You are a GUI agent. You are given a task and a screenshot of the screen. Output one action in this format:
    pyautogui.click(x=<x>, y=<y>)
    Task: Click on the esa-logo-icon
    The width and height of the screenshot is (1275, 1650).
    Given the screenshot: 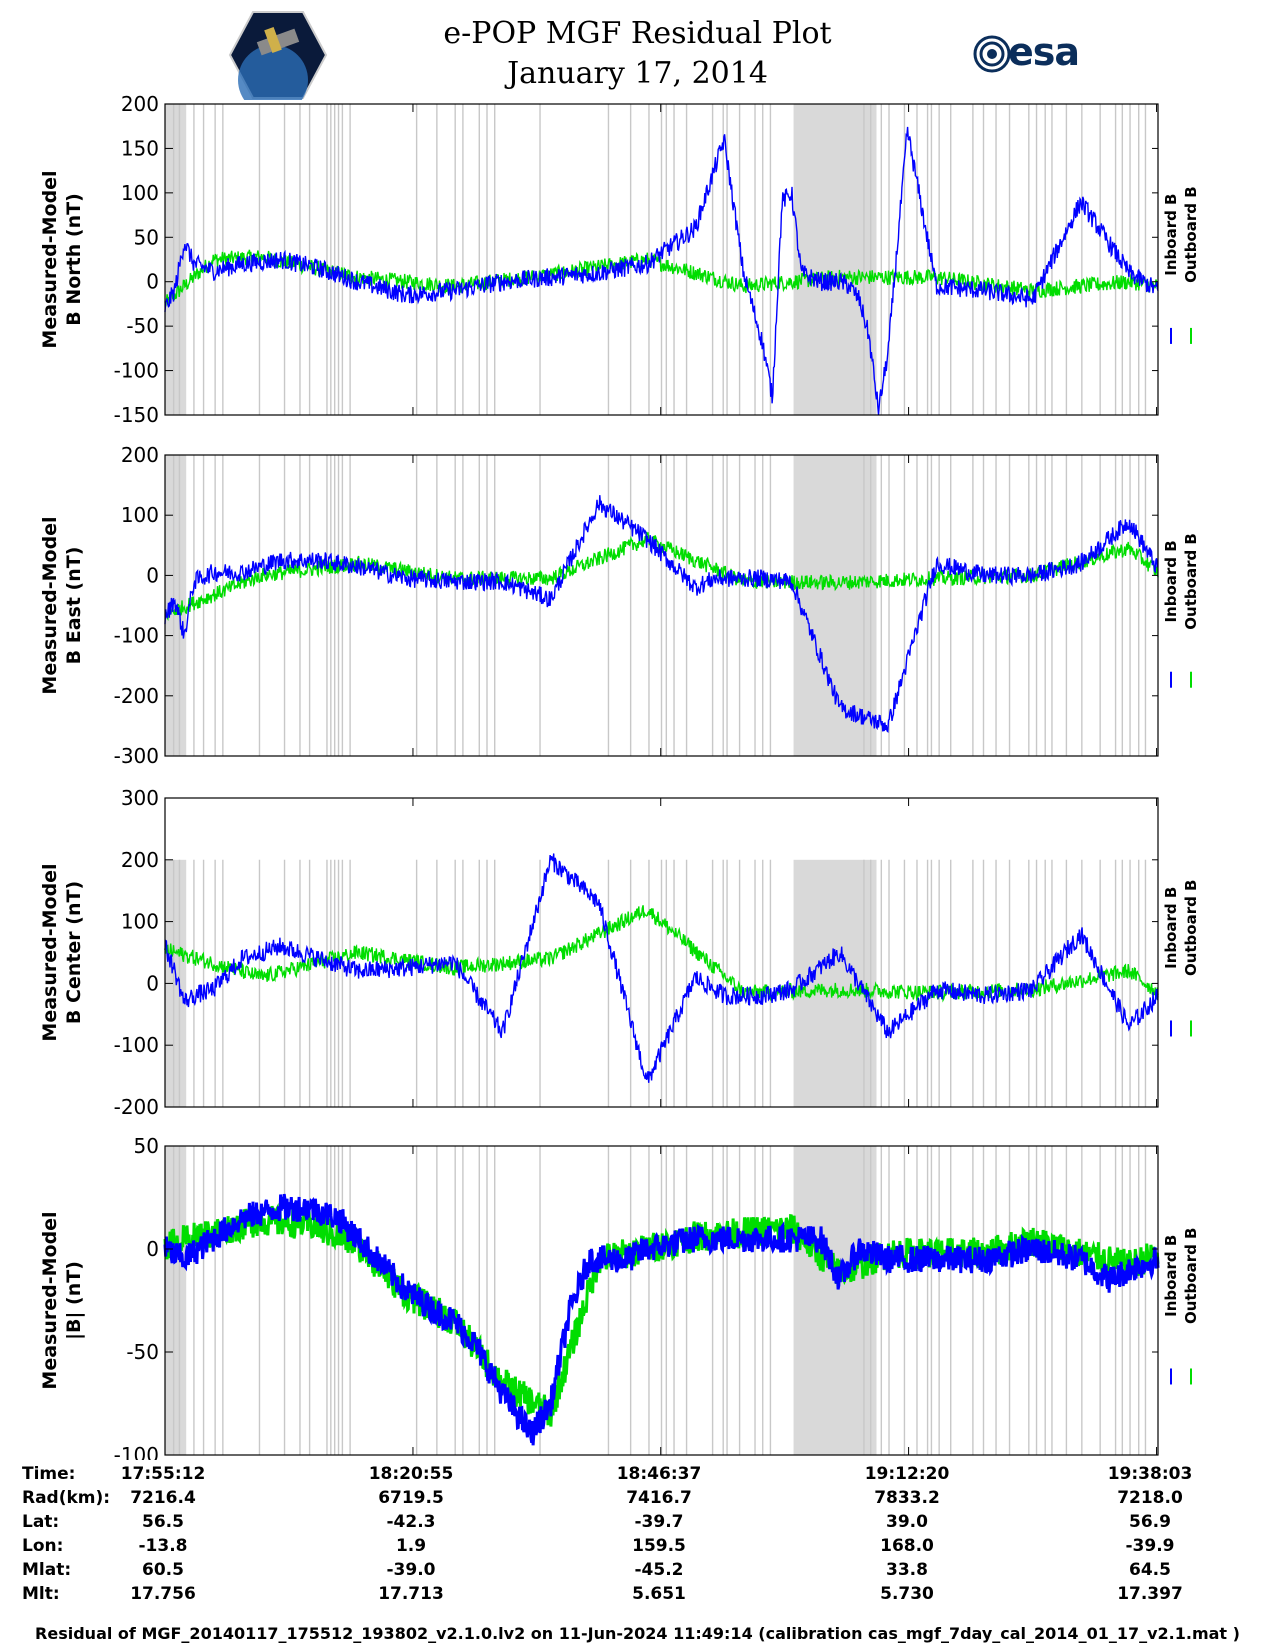 What is the action you would take?
    pyautogui.click(x=992, y=54)
    